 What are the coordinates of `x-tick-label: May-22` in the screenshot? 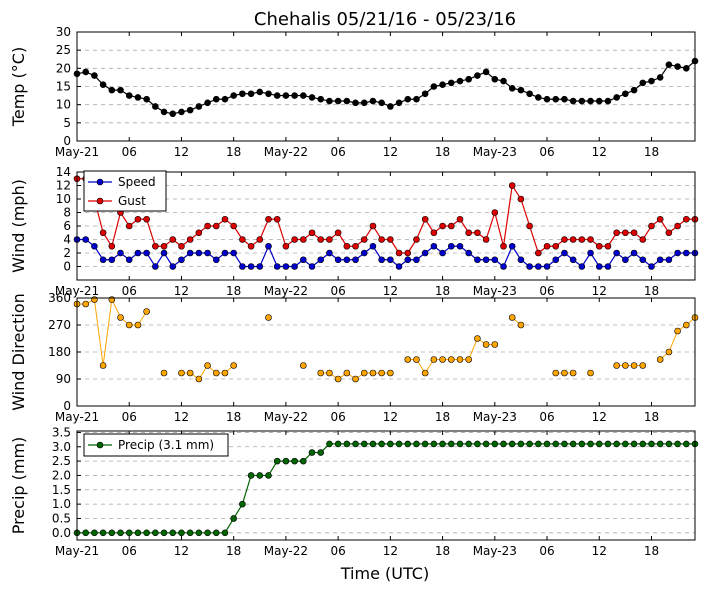 It's located at (286, 291).